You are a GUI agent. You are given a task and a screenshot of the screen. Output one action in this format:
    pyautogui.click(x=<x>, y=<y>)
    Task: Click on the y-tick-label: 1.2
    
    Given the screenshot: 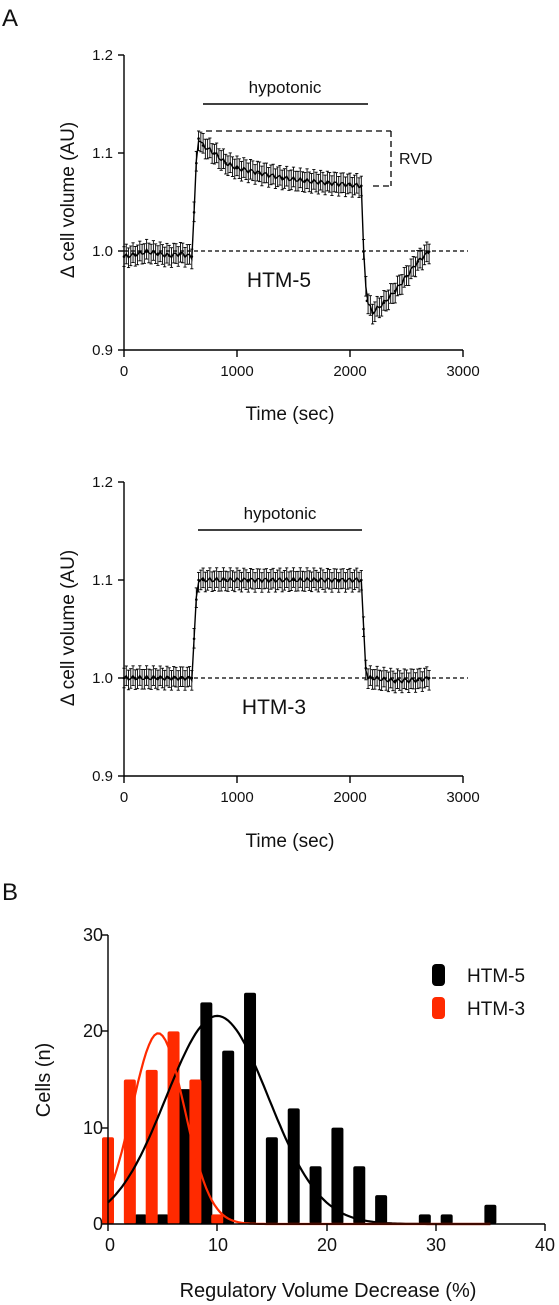 What is the action you would take?
    pyautogui.click(x=102, y=482)
    